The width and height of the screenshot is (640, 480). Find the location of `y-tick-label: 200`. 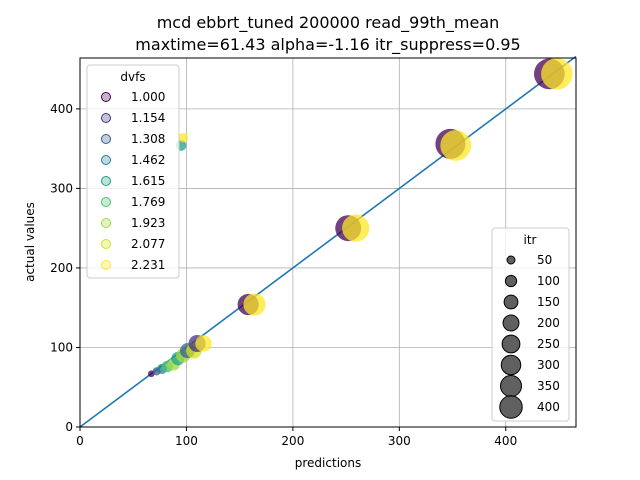

y-tick-label: 200 is located at coordinates (61, 268).